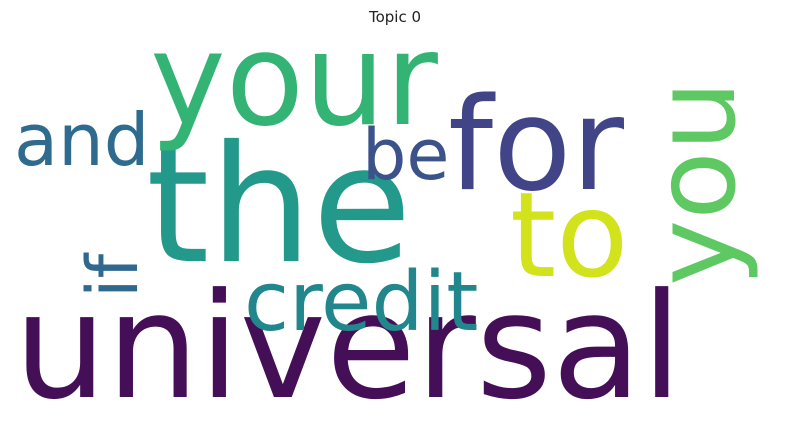 Image resolution: width=790 pixels, height=427 pixels. I want to click on plot-title: Topic 0, so click(395, 17).